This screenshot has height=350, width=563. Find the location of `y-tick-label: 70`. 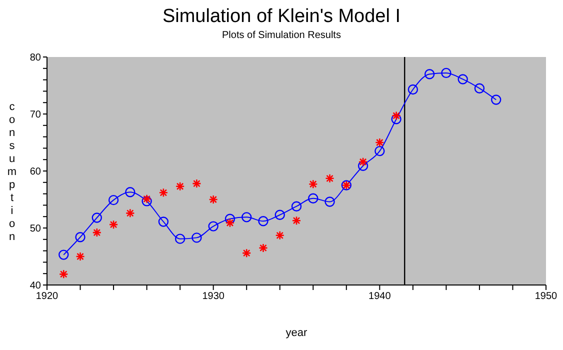

y-tick-label: 70 is located at coordinates (36, 115).